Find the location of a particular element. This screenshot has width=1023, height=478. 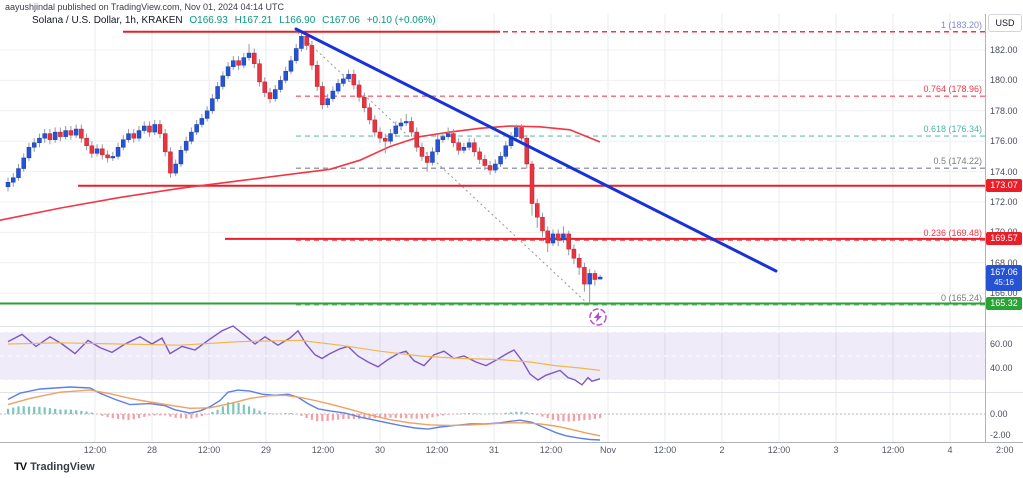

ohlc-low: L166.90 is located at coordinates (297, 20).